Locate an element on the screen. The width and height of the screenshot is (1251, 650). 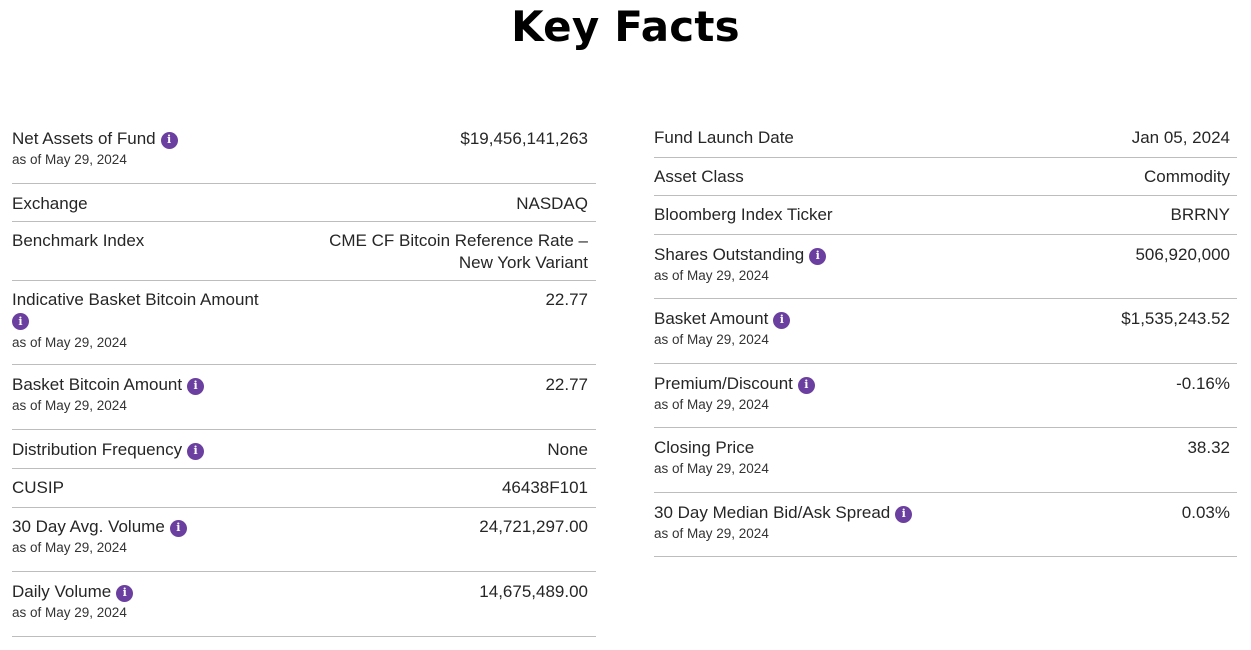
fact-label: Indicative Basket Bitcoin Amount is located at coordinates (135, 299).